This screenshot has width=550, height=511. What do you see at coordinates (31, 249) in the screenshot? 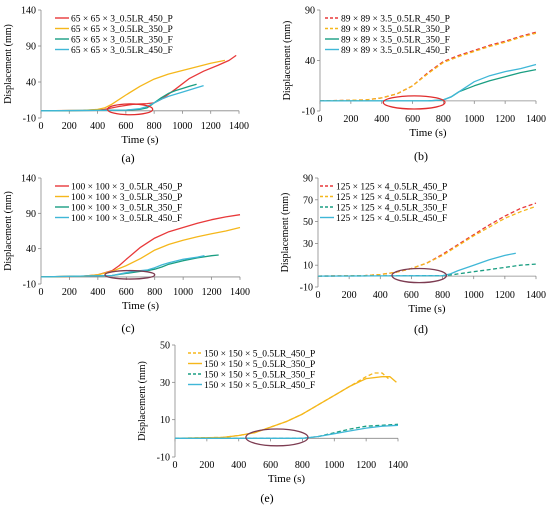
I see `y-tick-label: 40` at bounding box center [31, 249].